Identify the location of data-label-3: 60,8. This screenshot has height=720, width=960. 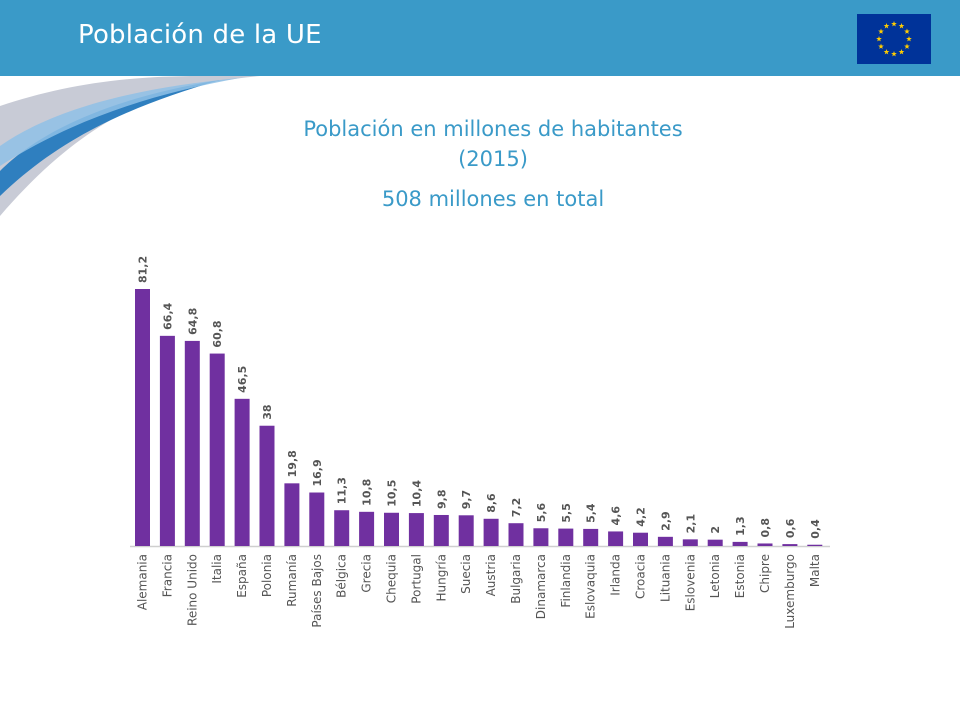
(217, 333).